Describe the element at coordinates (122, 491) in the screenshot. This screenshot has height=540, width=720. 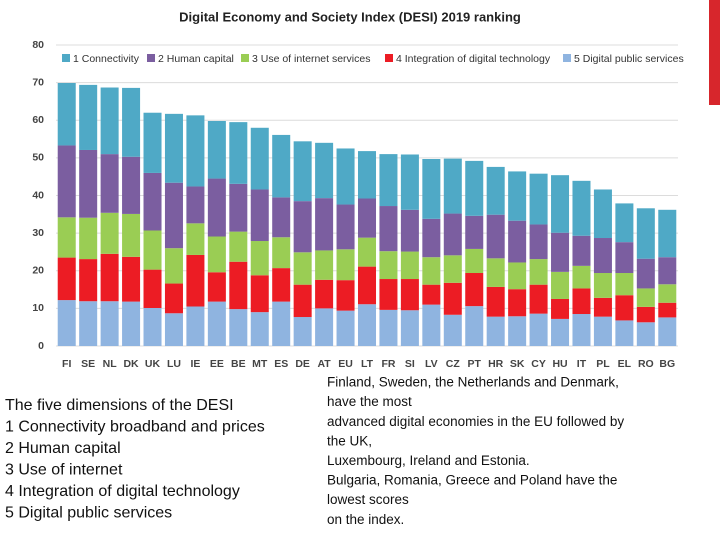
I see `left-text-line: 4 Integration of digital technology` at that location.